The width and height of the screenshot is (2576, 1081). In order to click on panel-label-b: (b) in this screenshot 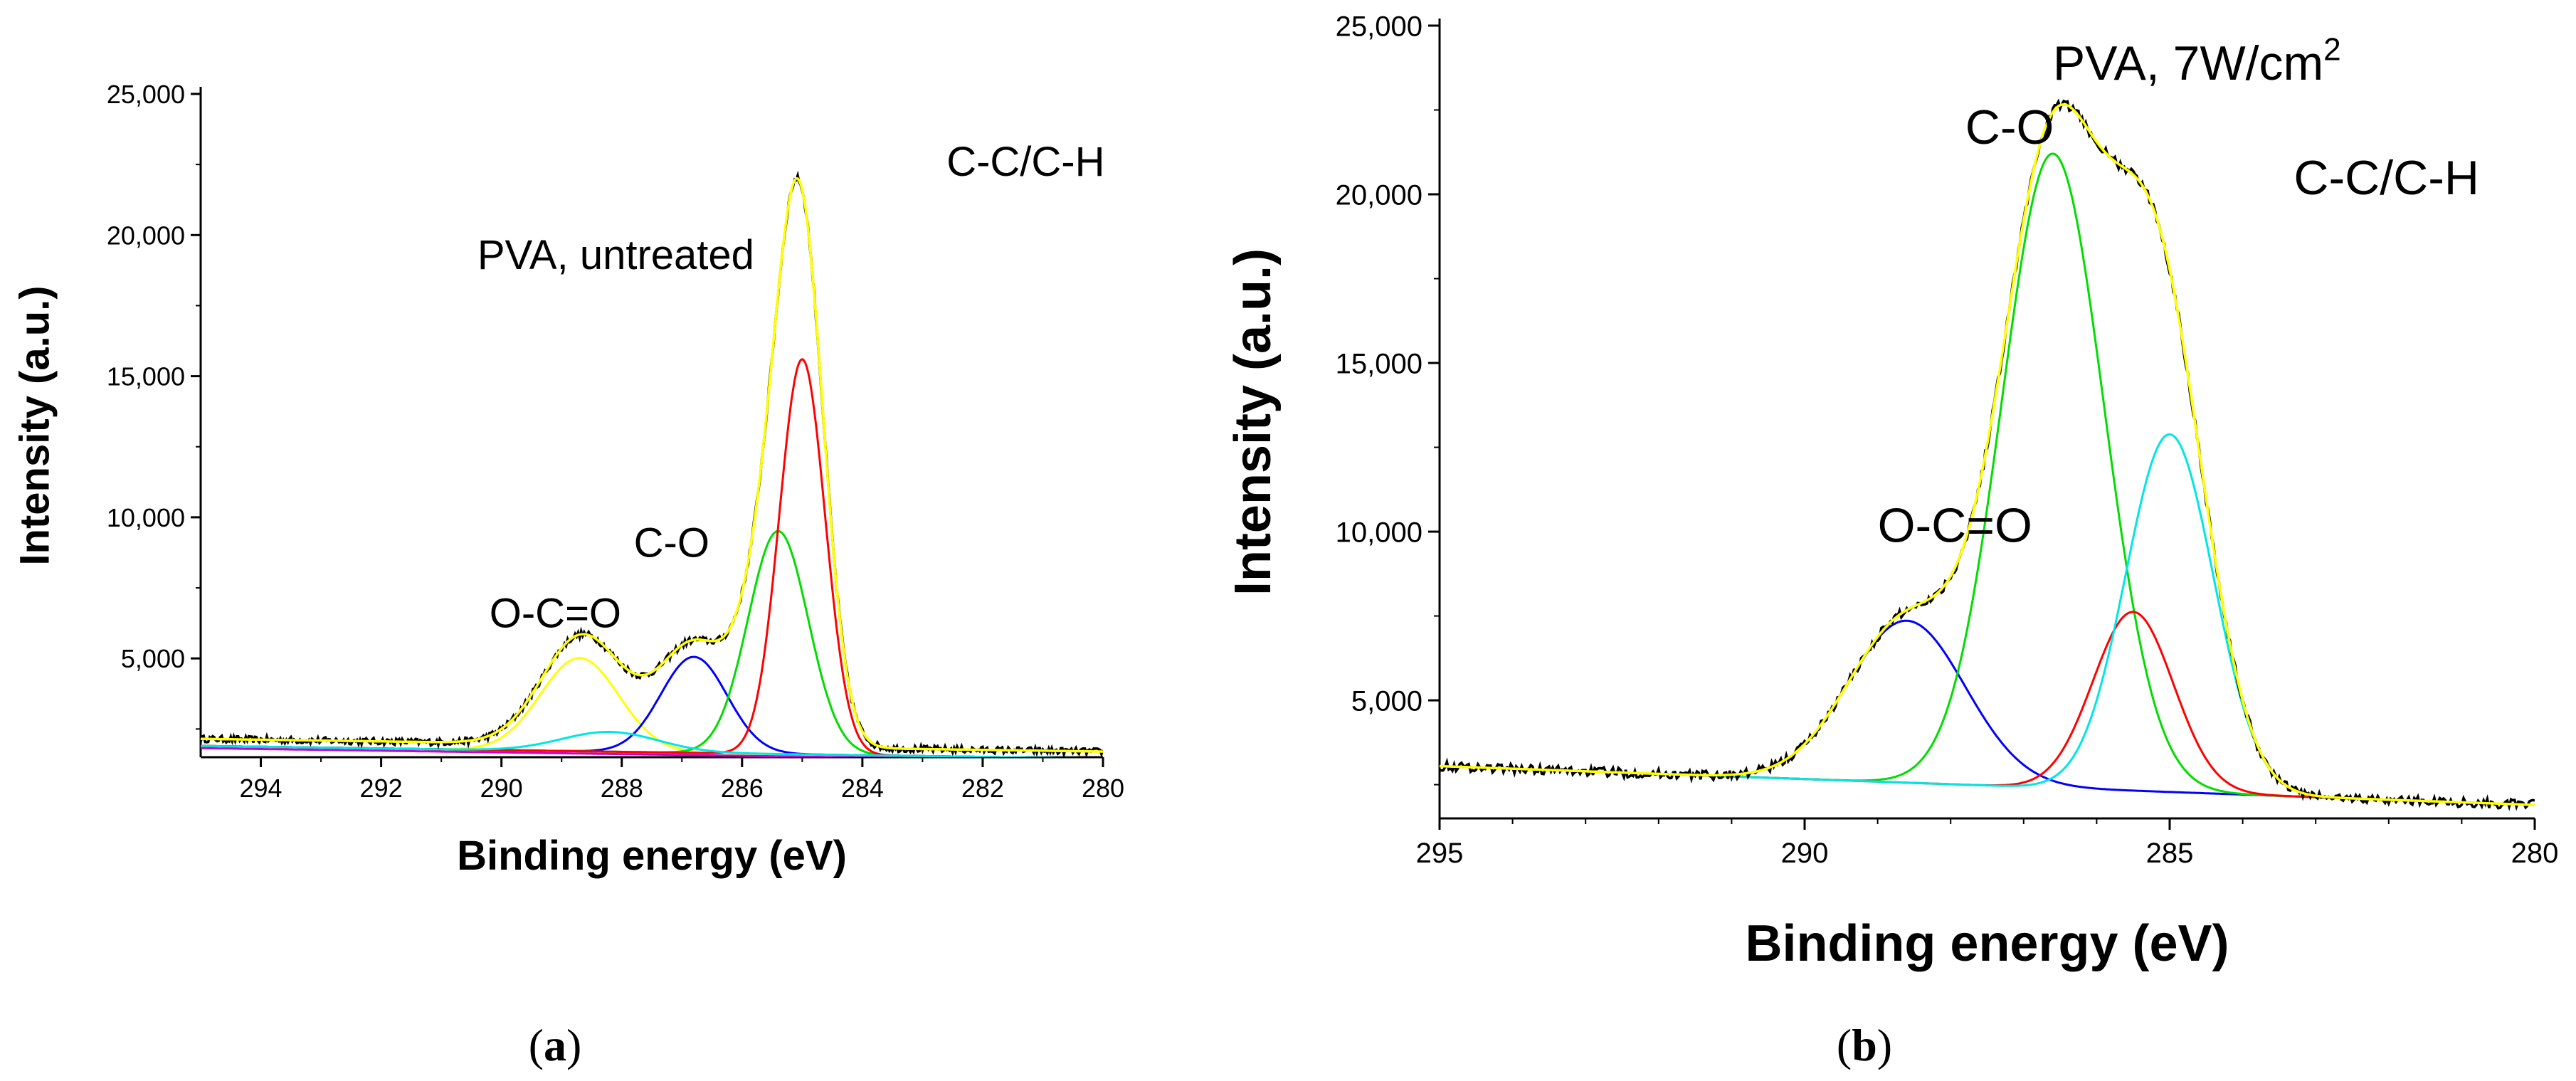, I will do `click(1865, 1045)`.